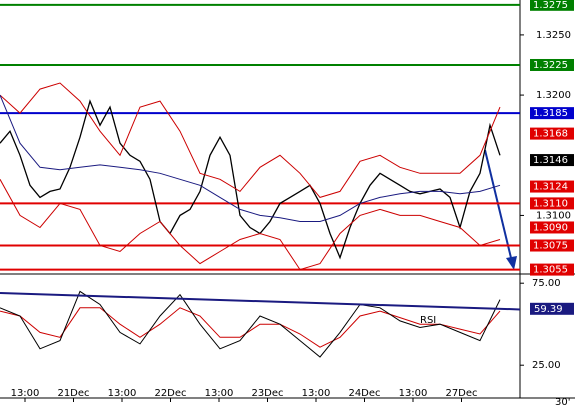 The height and width of the screenshot is (409, 575). I want to click on level-label: 1.3075, so click(550, 246).